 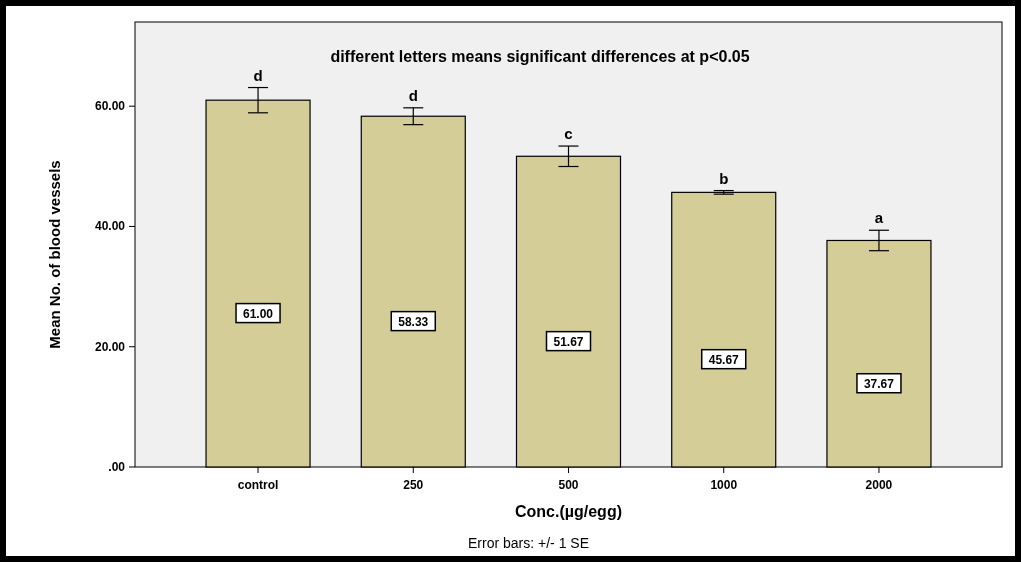 What do you see at coordinates (540, 56) in the screenshot?
I see `text: different letters means significant differences at p<0.05` at bounding box center [540, 56].